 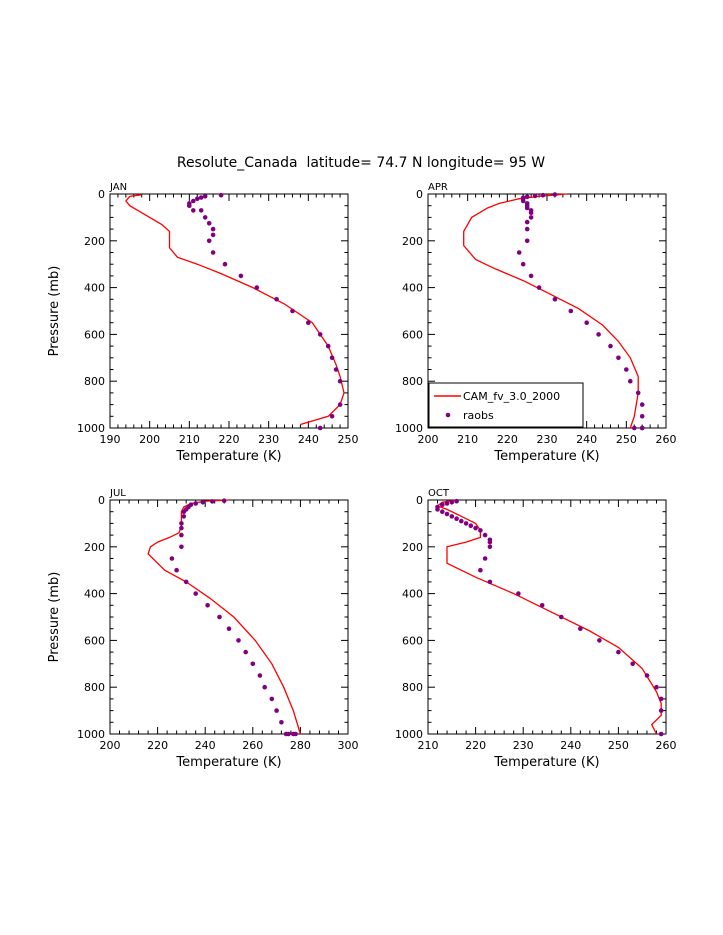 What do you see at coordinates (523, 745) in the screenshot?
I see `x-tick-label: 230` at bounding box center [523, 745].